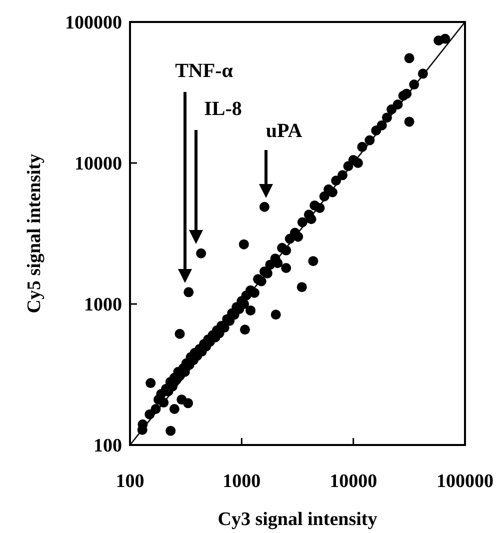 The height and width of the screenshot is (533, 504). I want to click on y-tick-label: 100000, so click(93, 23).